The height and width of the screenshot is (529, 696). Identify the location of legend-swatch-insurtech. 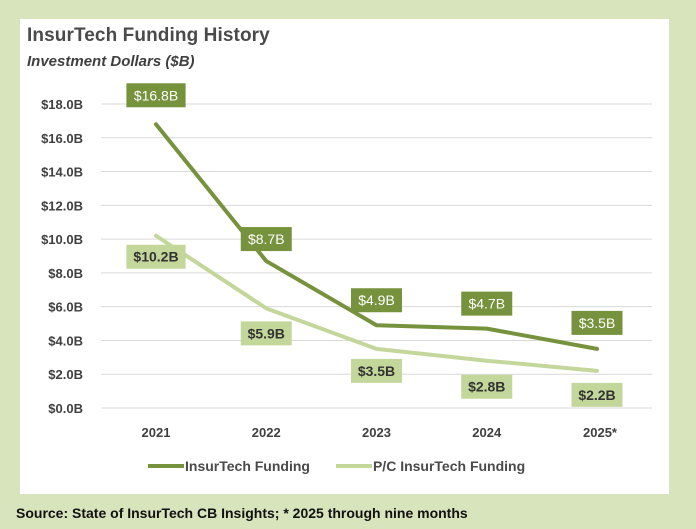
(166, 466).